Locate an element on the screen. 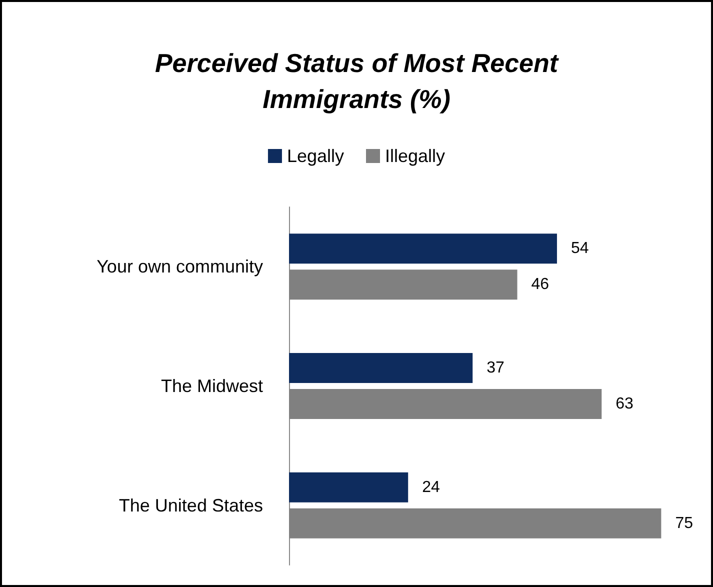 The height and width of the screenshot is (587, 713). data-label: 75 is located at coordinates (684, 523).